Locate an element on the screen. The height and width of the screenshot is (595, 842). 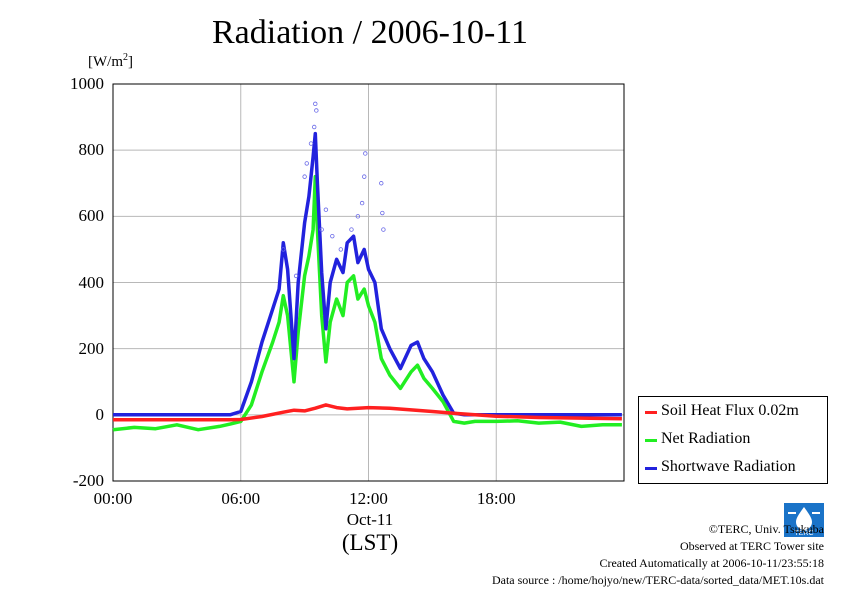
legend-label-shortwave-radiation: Shortwave Radiation is located at coordinates (728, 466).